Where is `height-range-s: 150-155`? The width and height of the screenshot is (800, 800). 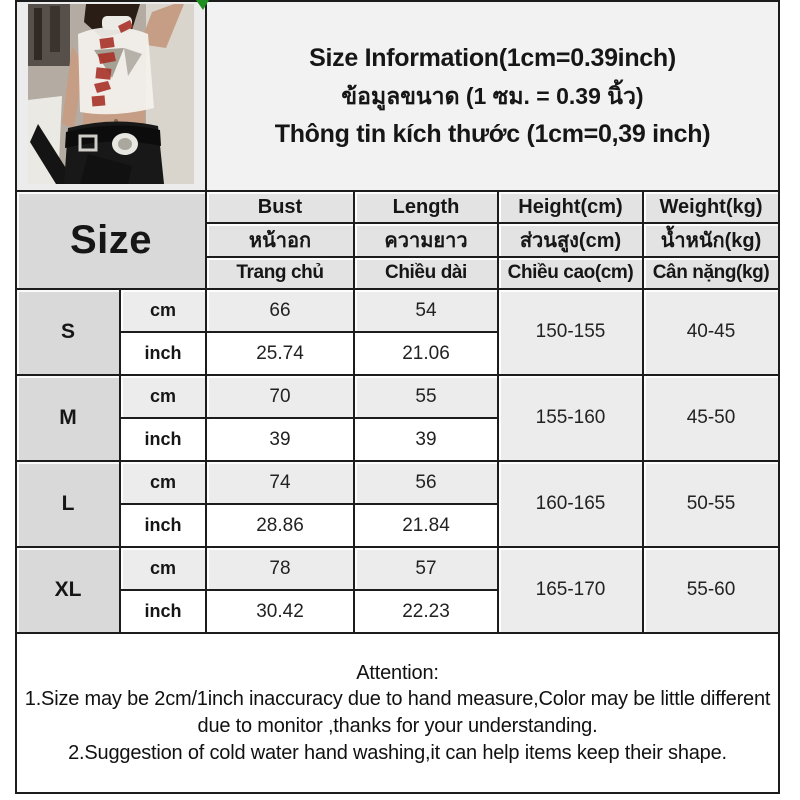
height-range-s: 150-155 is located at coordinates (570, 332).